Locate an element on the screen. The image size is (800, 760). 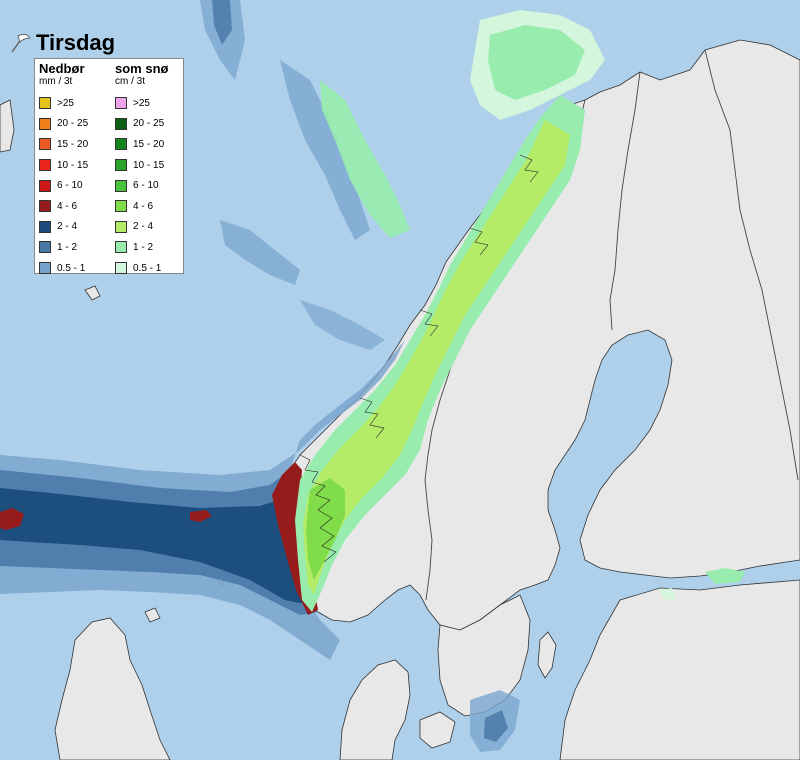
snow-legend-item: 15 - 20 is located at coordinates (141, 144).